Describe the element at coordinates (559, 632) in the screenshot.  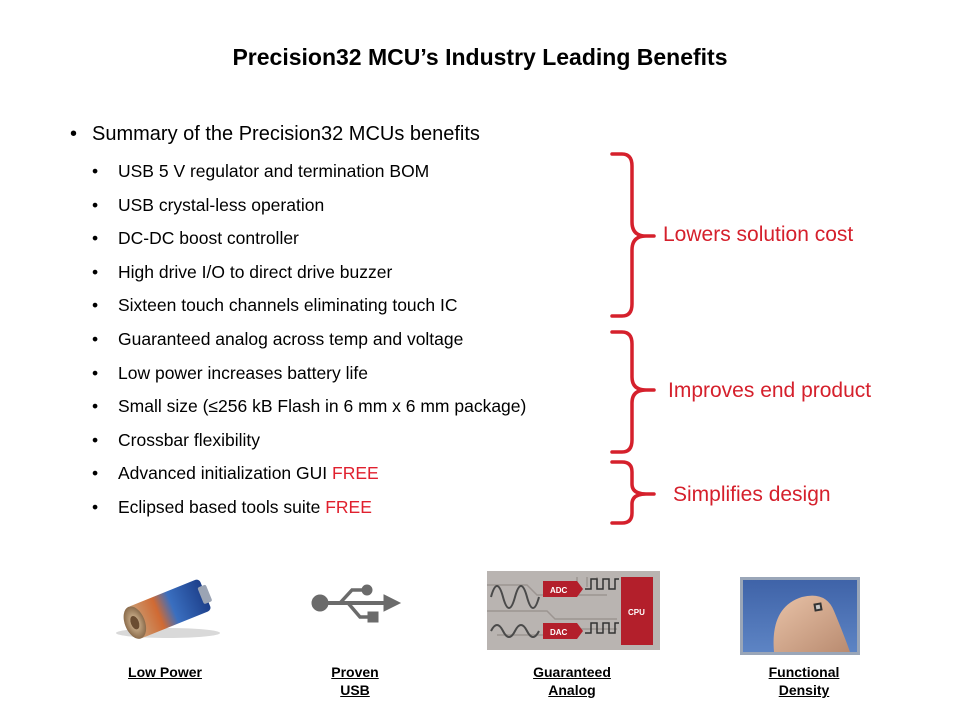
I see `dac-label: DAC` at that location.